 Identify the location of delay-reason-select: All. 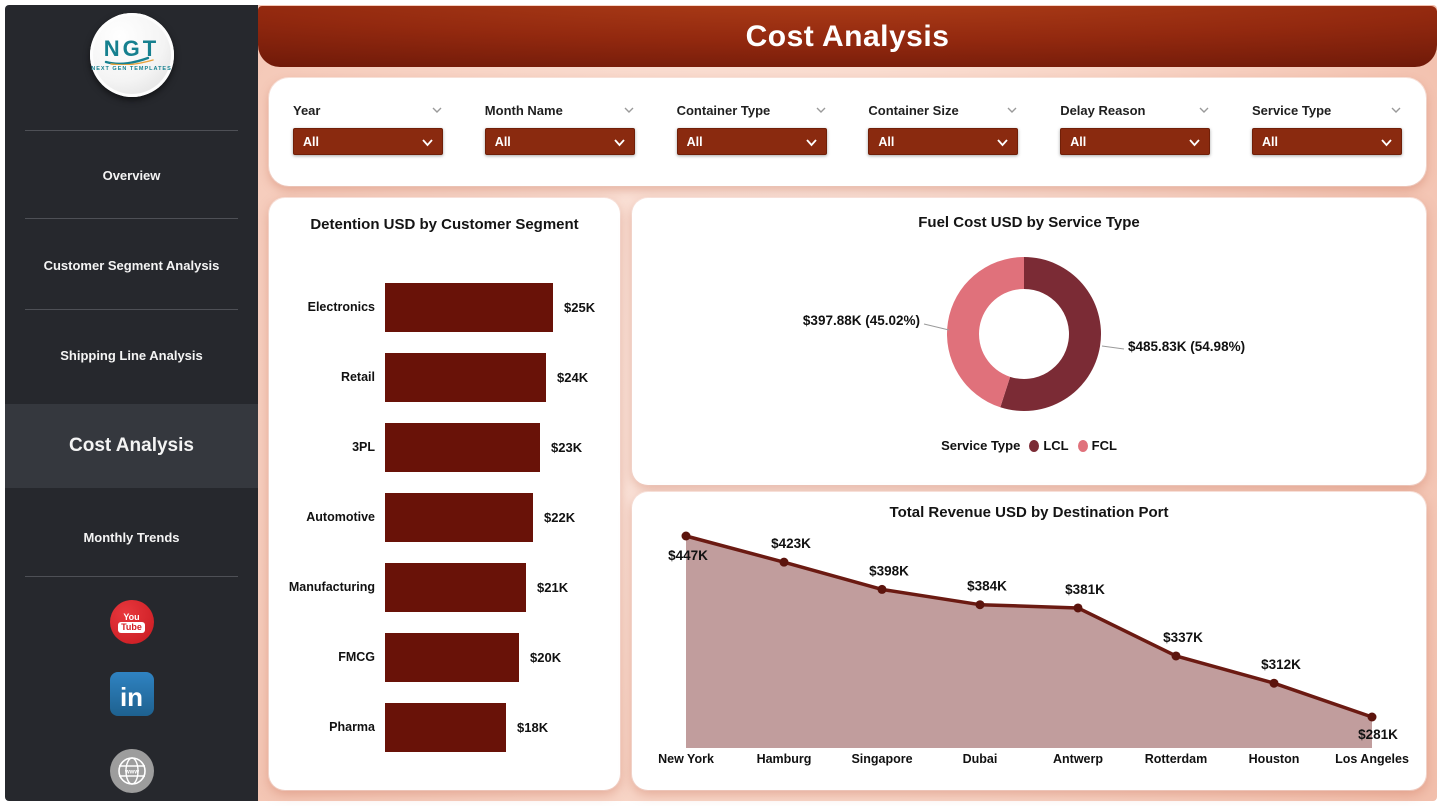
(1135, 141).